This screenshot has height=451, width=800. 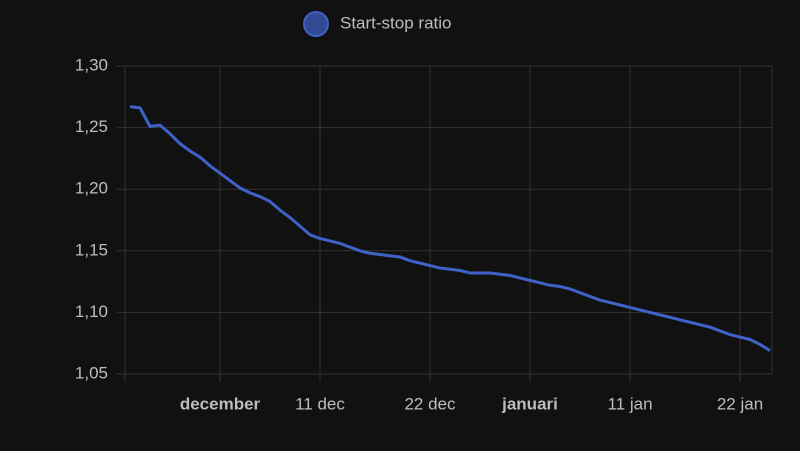 What do you see at coordinates (91, 249) in the screenshot?
I see `y-tick-label: 1,15` at bounding box center [91, 249].